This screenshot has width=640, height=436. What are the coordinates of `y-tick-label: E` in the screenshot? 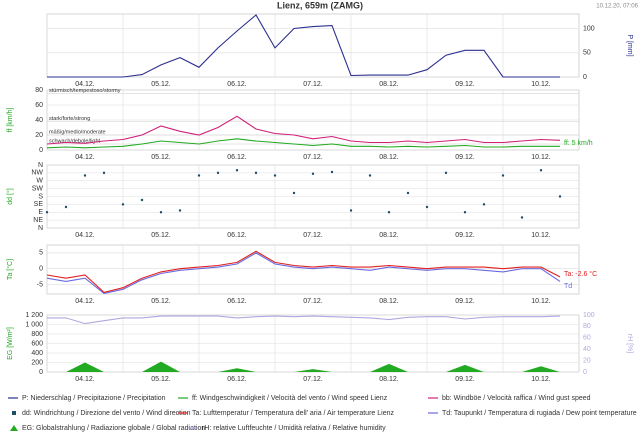 It's located at (40, 212).